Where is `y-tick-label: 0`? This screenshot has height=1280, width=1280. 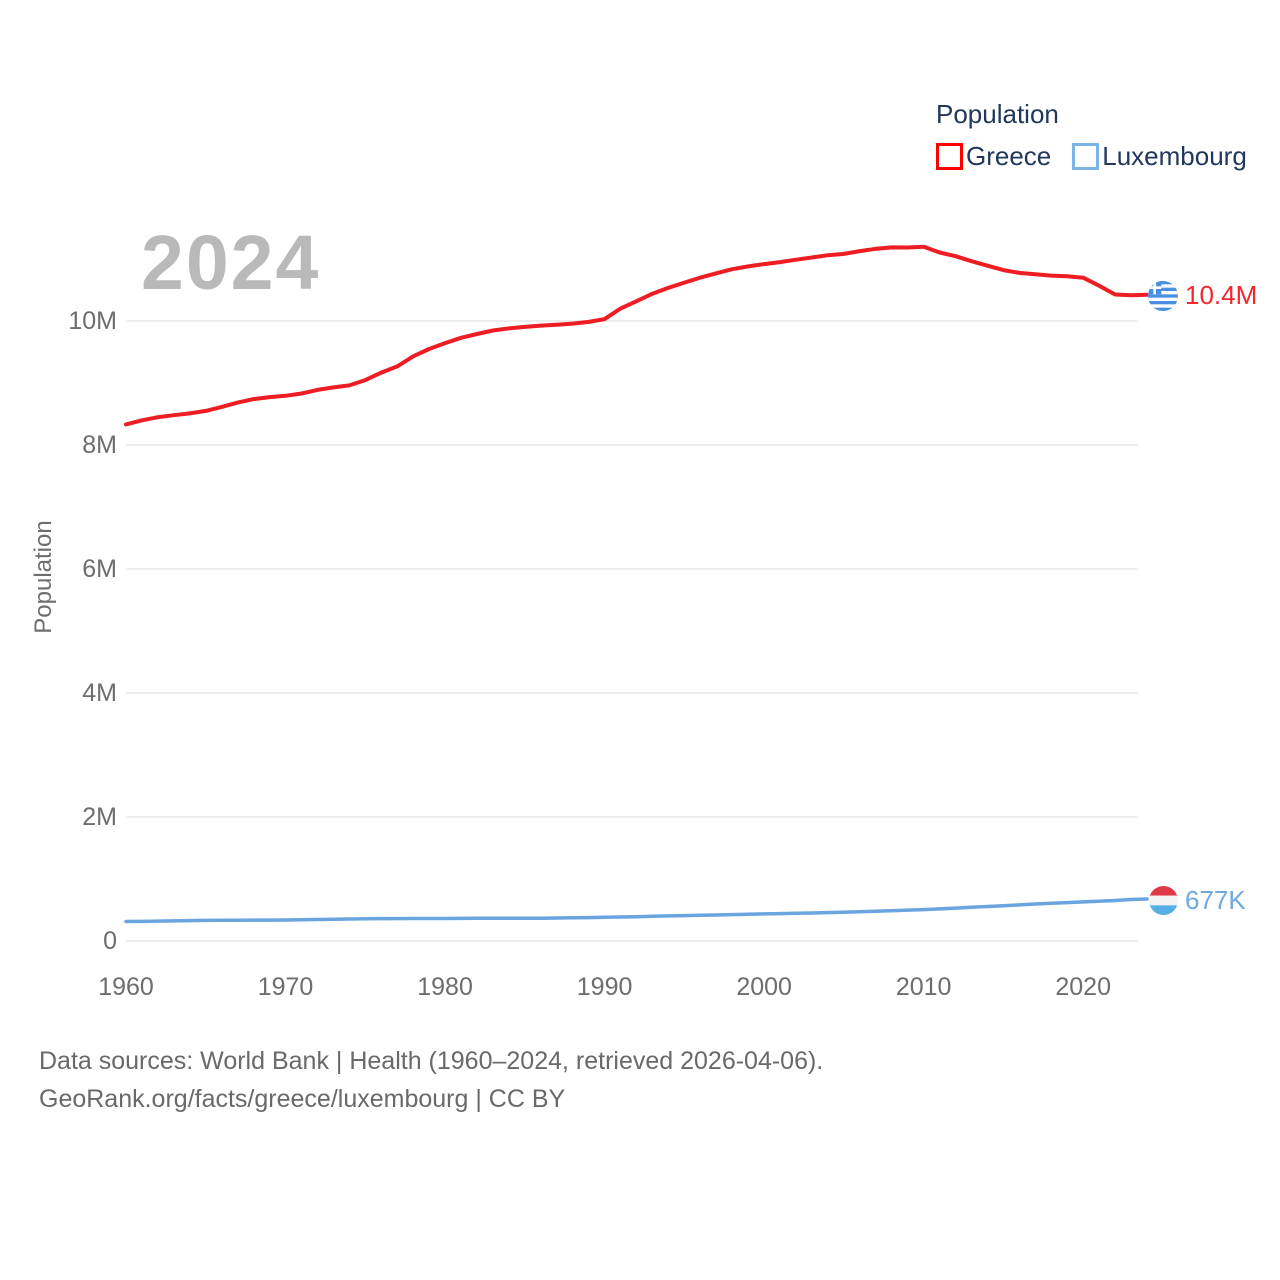 y-tick-label: 0 is located at coordinates (110, 941).